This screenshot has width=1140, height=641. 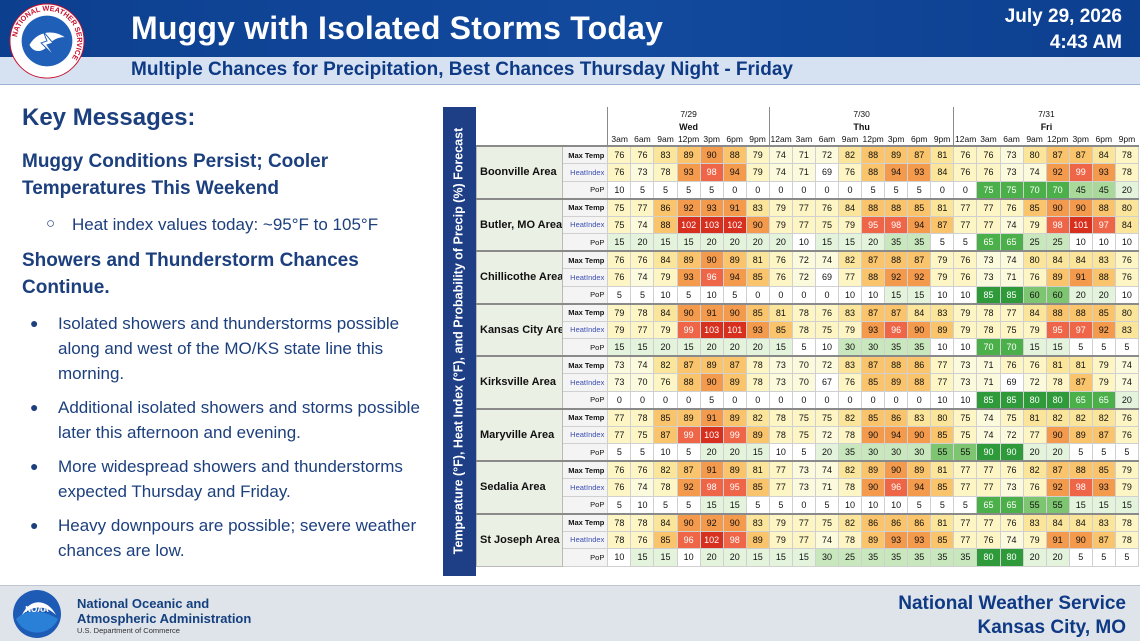 I want to click on forecast-cell: 75, so click(x=988, y=189).